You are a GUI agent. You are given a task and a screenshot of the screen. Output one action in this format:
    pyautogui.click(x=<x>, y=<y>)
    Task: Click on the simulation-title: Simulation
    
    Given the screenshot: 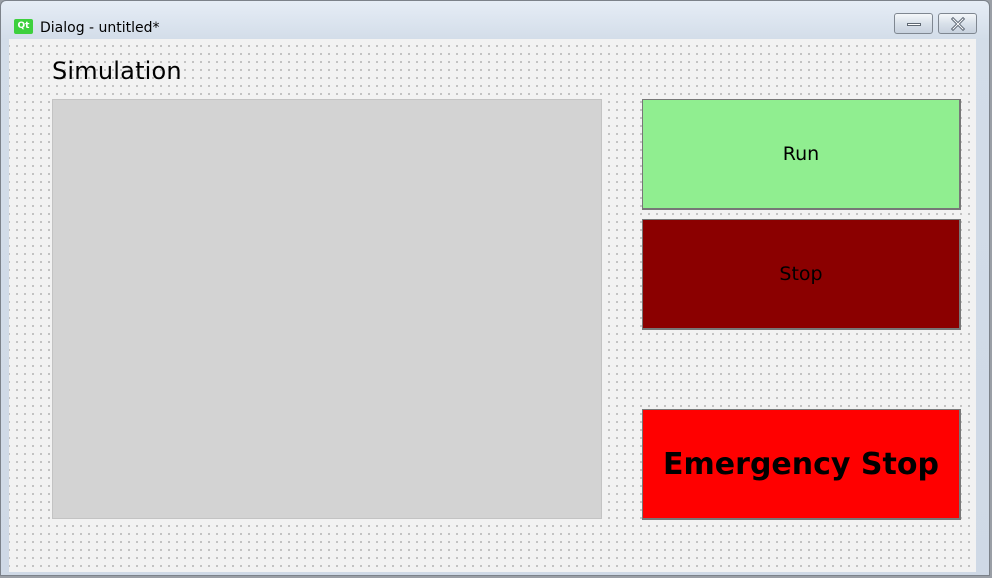 What is the action you would take?
    pyautogui.click(x=117, y=71)
    